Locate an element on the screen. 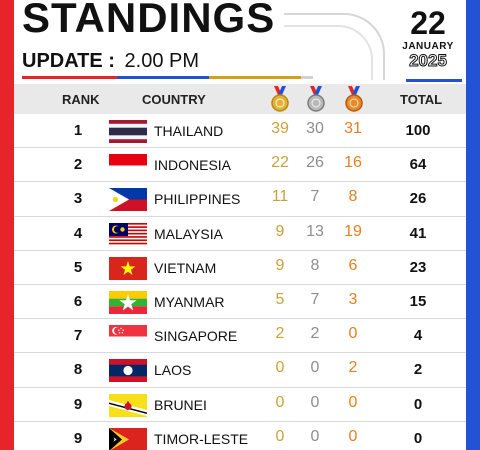  table-row: 3 PHILIPPINES 11 7 8 26 is located at coordinates (240, 199).